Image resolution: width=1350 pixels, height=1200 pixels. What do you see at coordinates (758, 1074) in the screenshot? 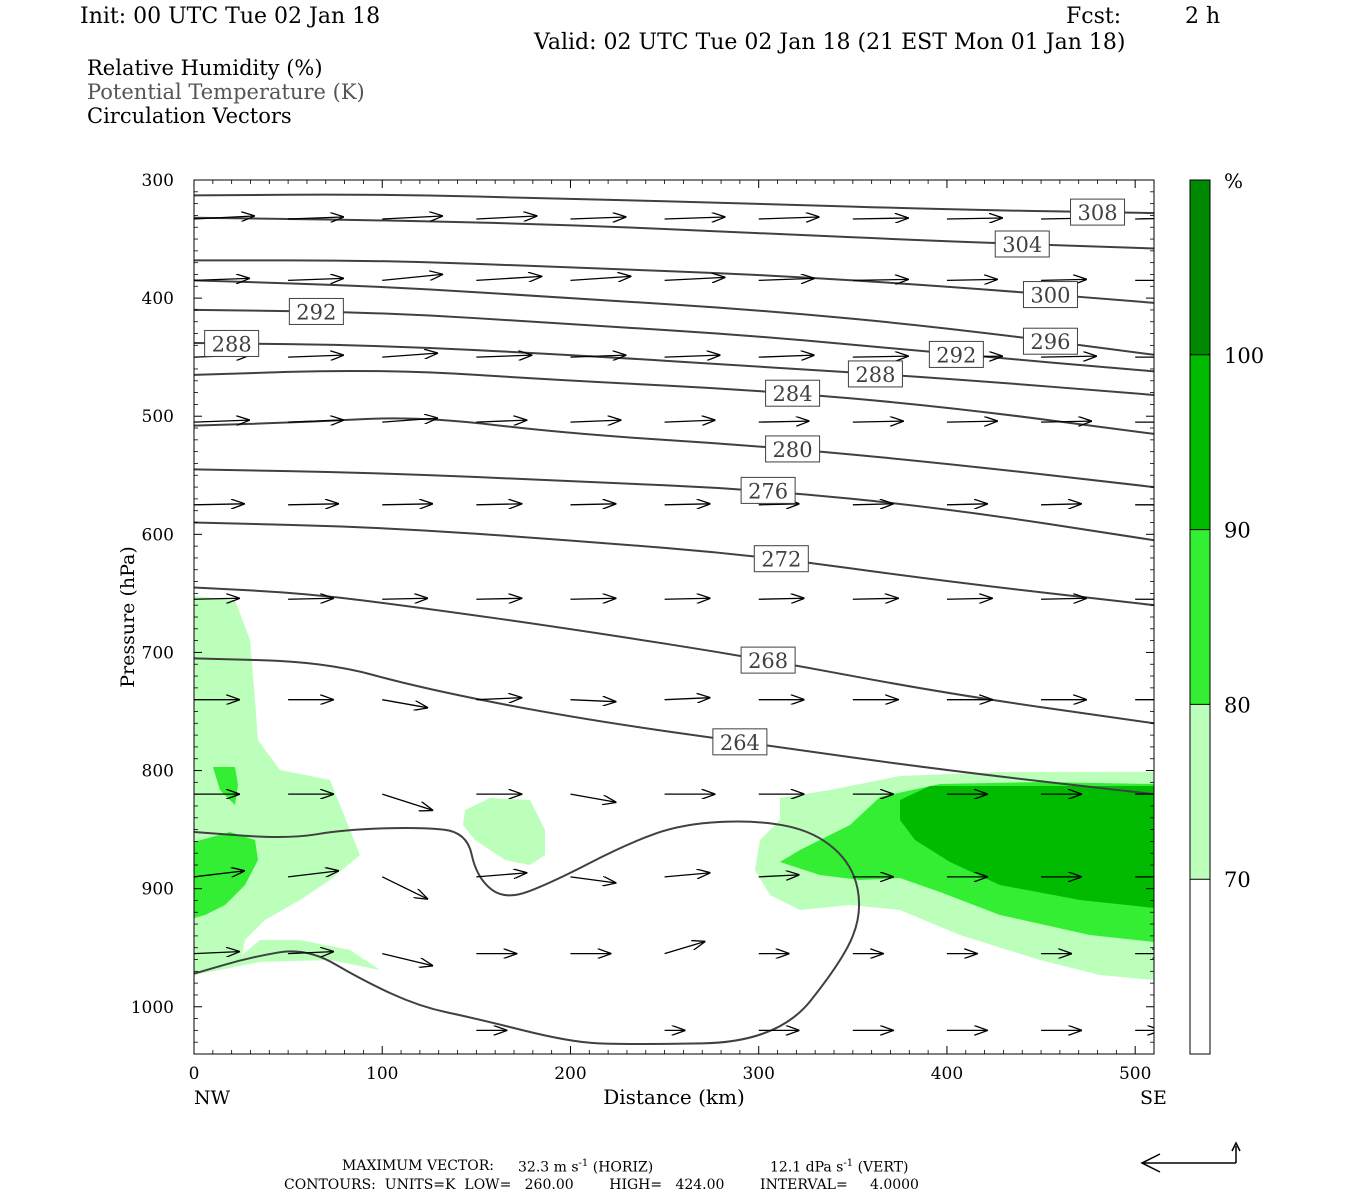
I see `x-tick-label: 300` at bounding box center [758, 1074].